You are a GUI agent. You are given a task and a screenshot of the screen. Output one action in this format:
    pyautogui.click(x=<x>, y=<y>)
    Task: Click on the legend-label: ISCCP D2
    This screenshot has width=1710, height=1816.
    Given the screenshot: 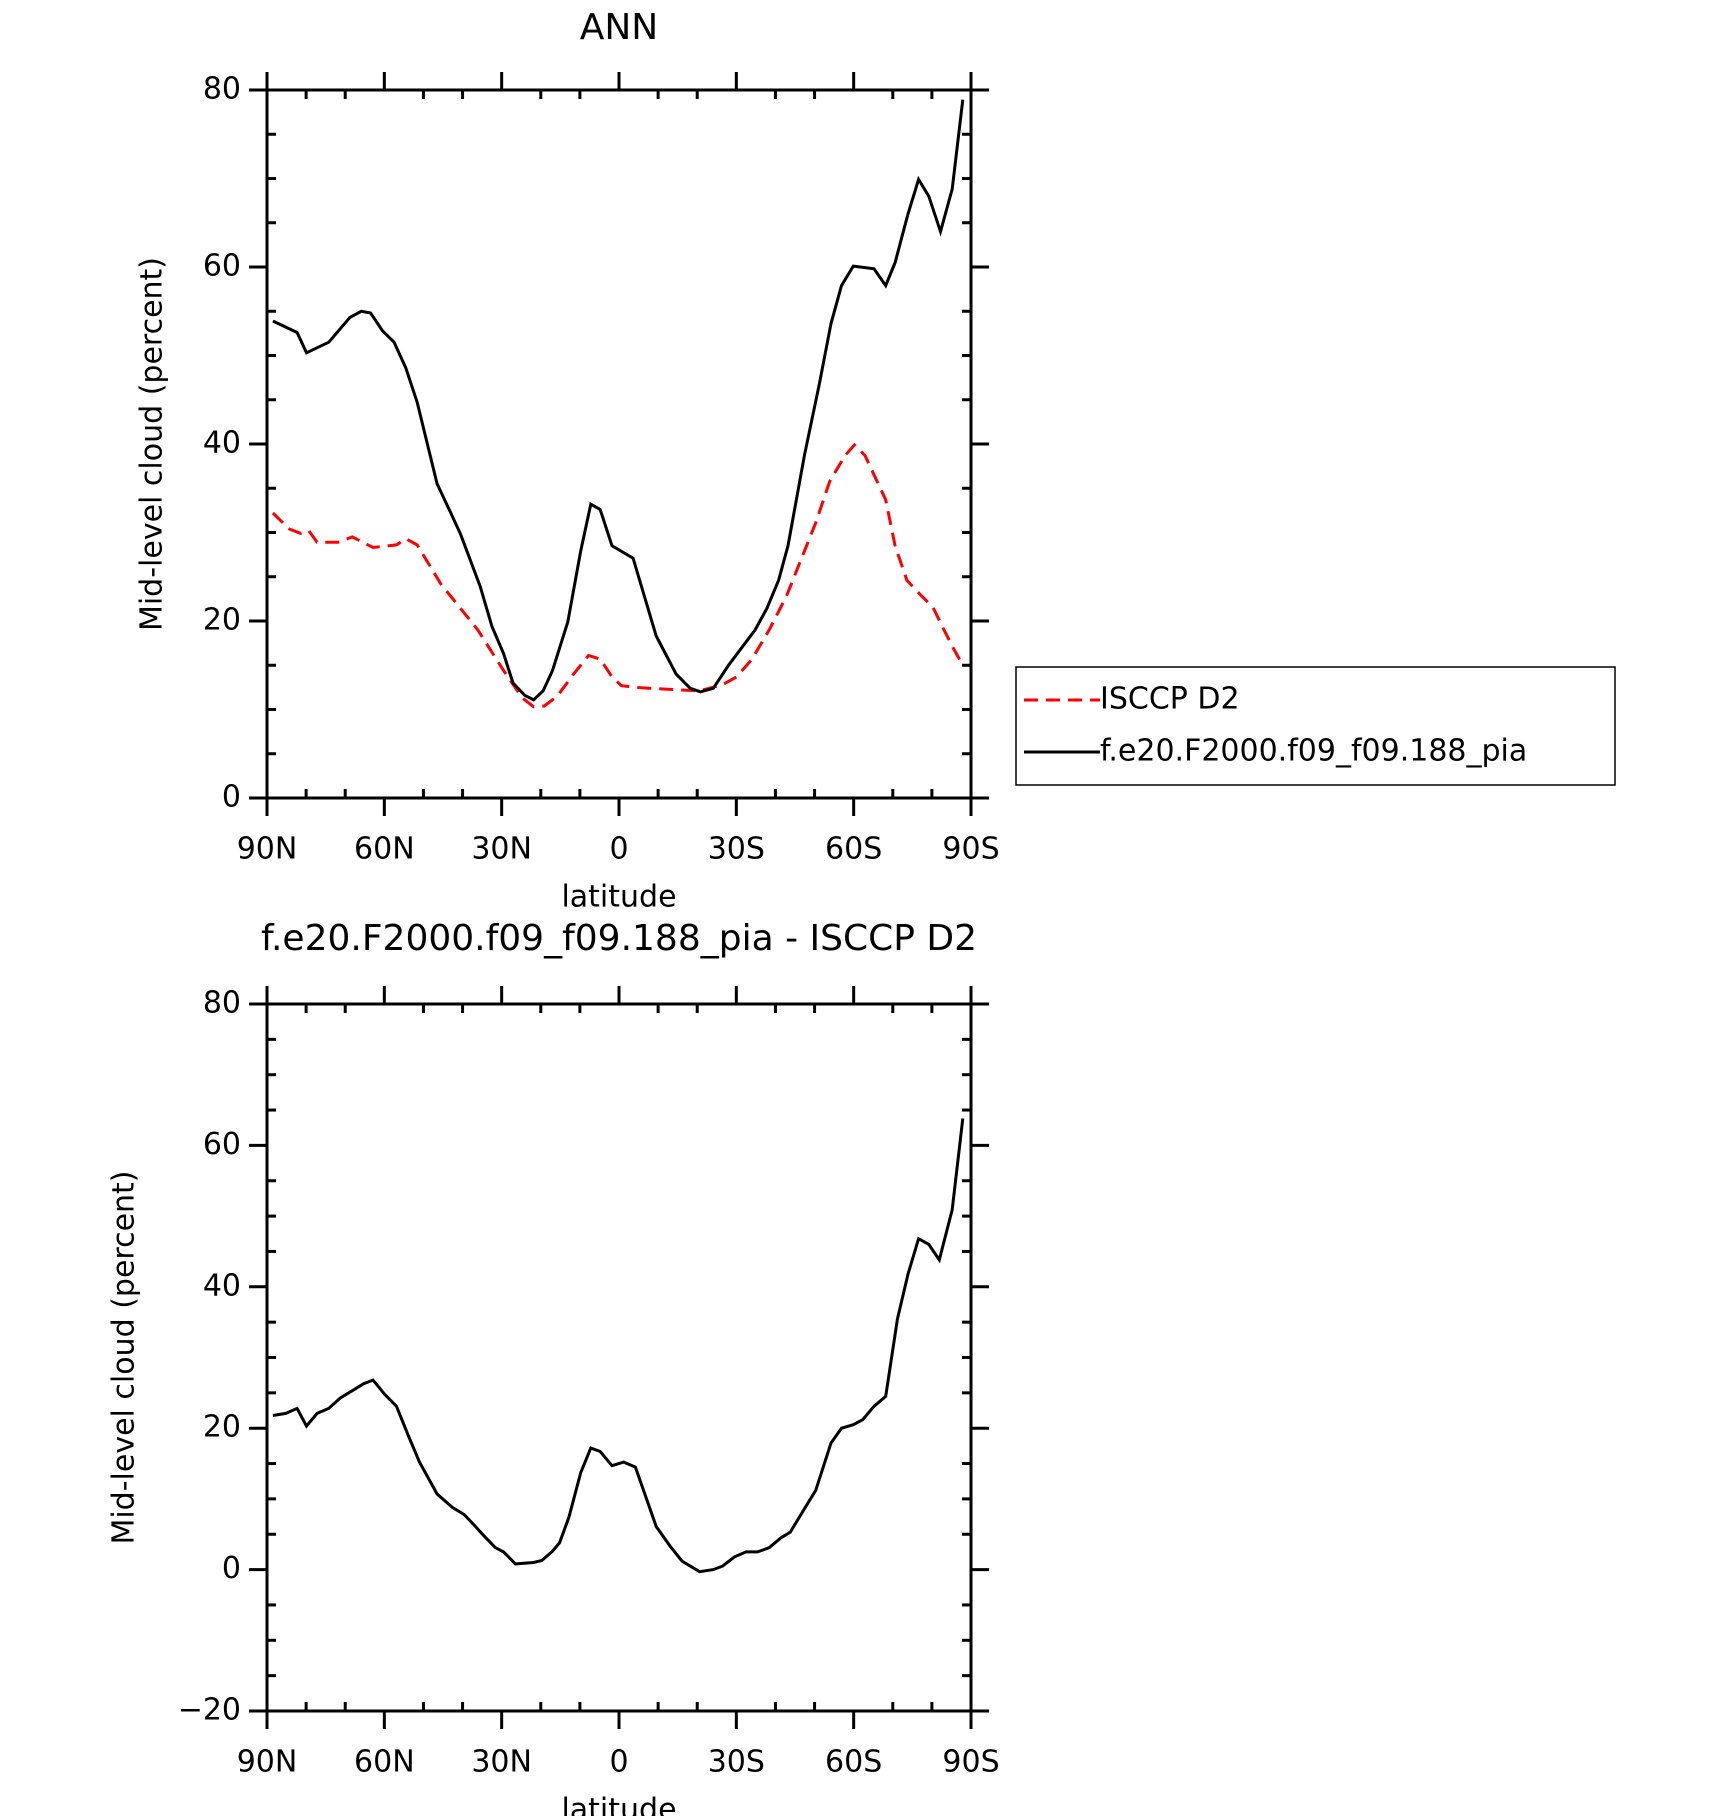 What is the action you would take?
    pyautogui.click(x=1170, y=699)
    